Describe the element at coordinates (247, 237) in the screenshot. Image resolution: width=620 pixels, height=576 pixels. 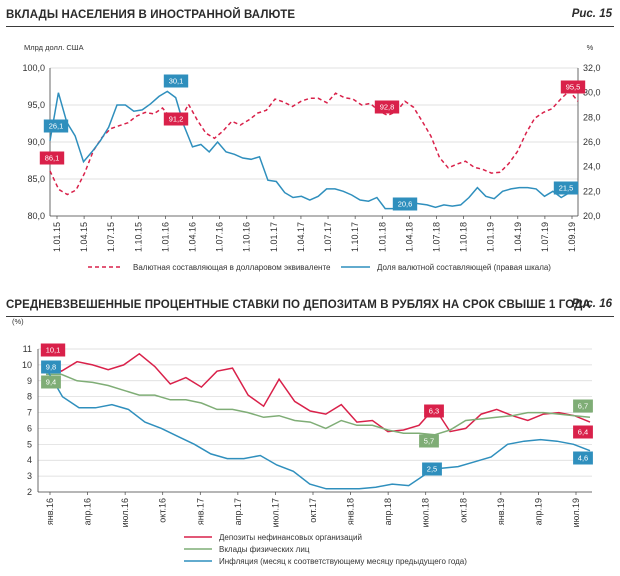
I see `x-tick-label: 1.10.16` at that location.